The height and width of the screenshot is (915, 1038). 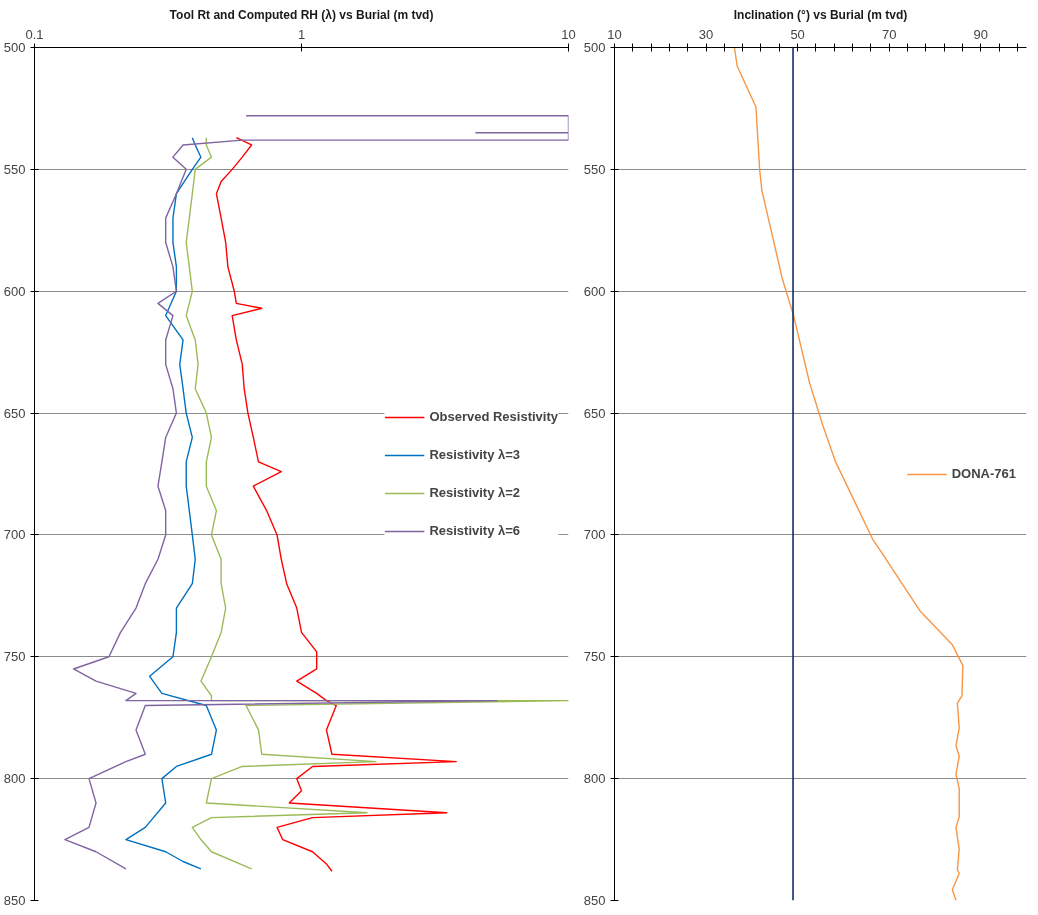 I want to click on x-tick-label: 50, so click(x=797, y=34).